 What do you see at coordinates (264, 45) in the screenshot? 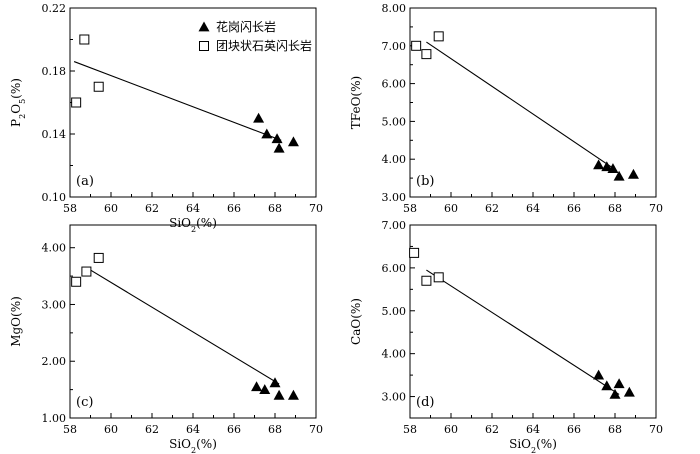
I see `legend-label-enclave: 团块状石英闪长岩` at bounding box center [264, 45].